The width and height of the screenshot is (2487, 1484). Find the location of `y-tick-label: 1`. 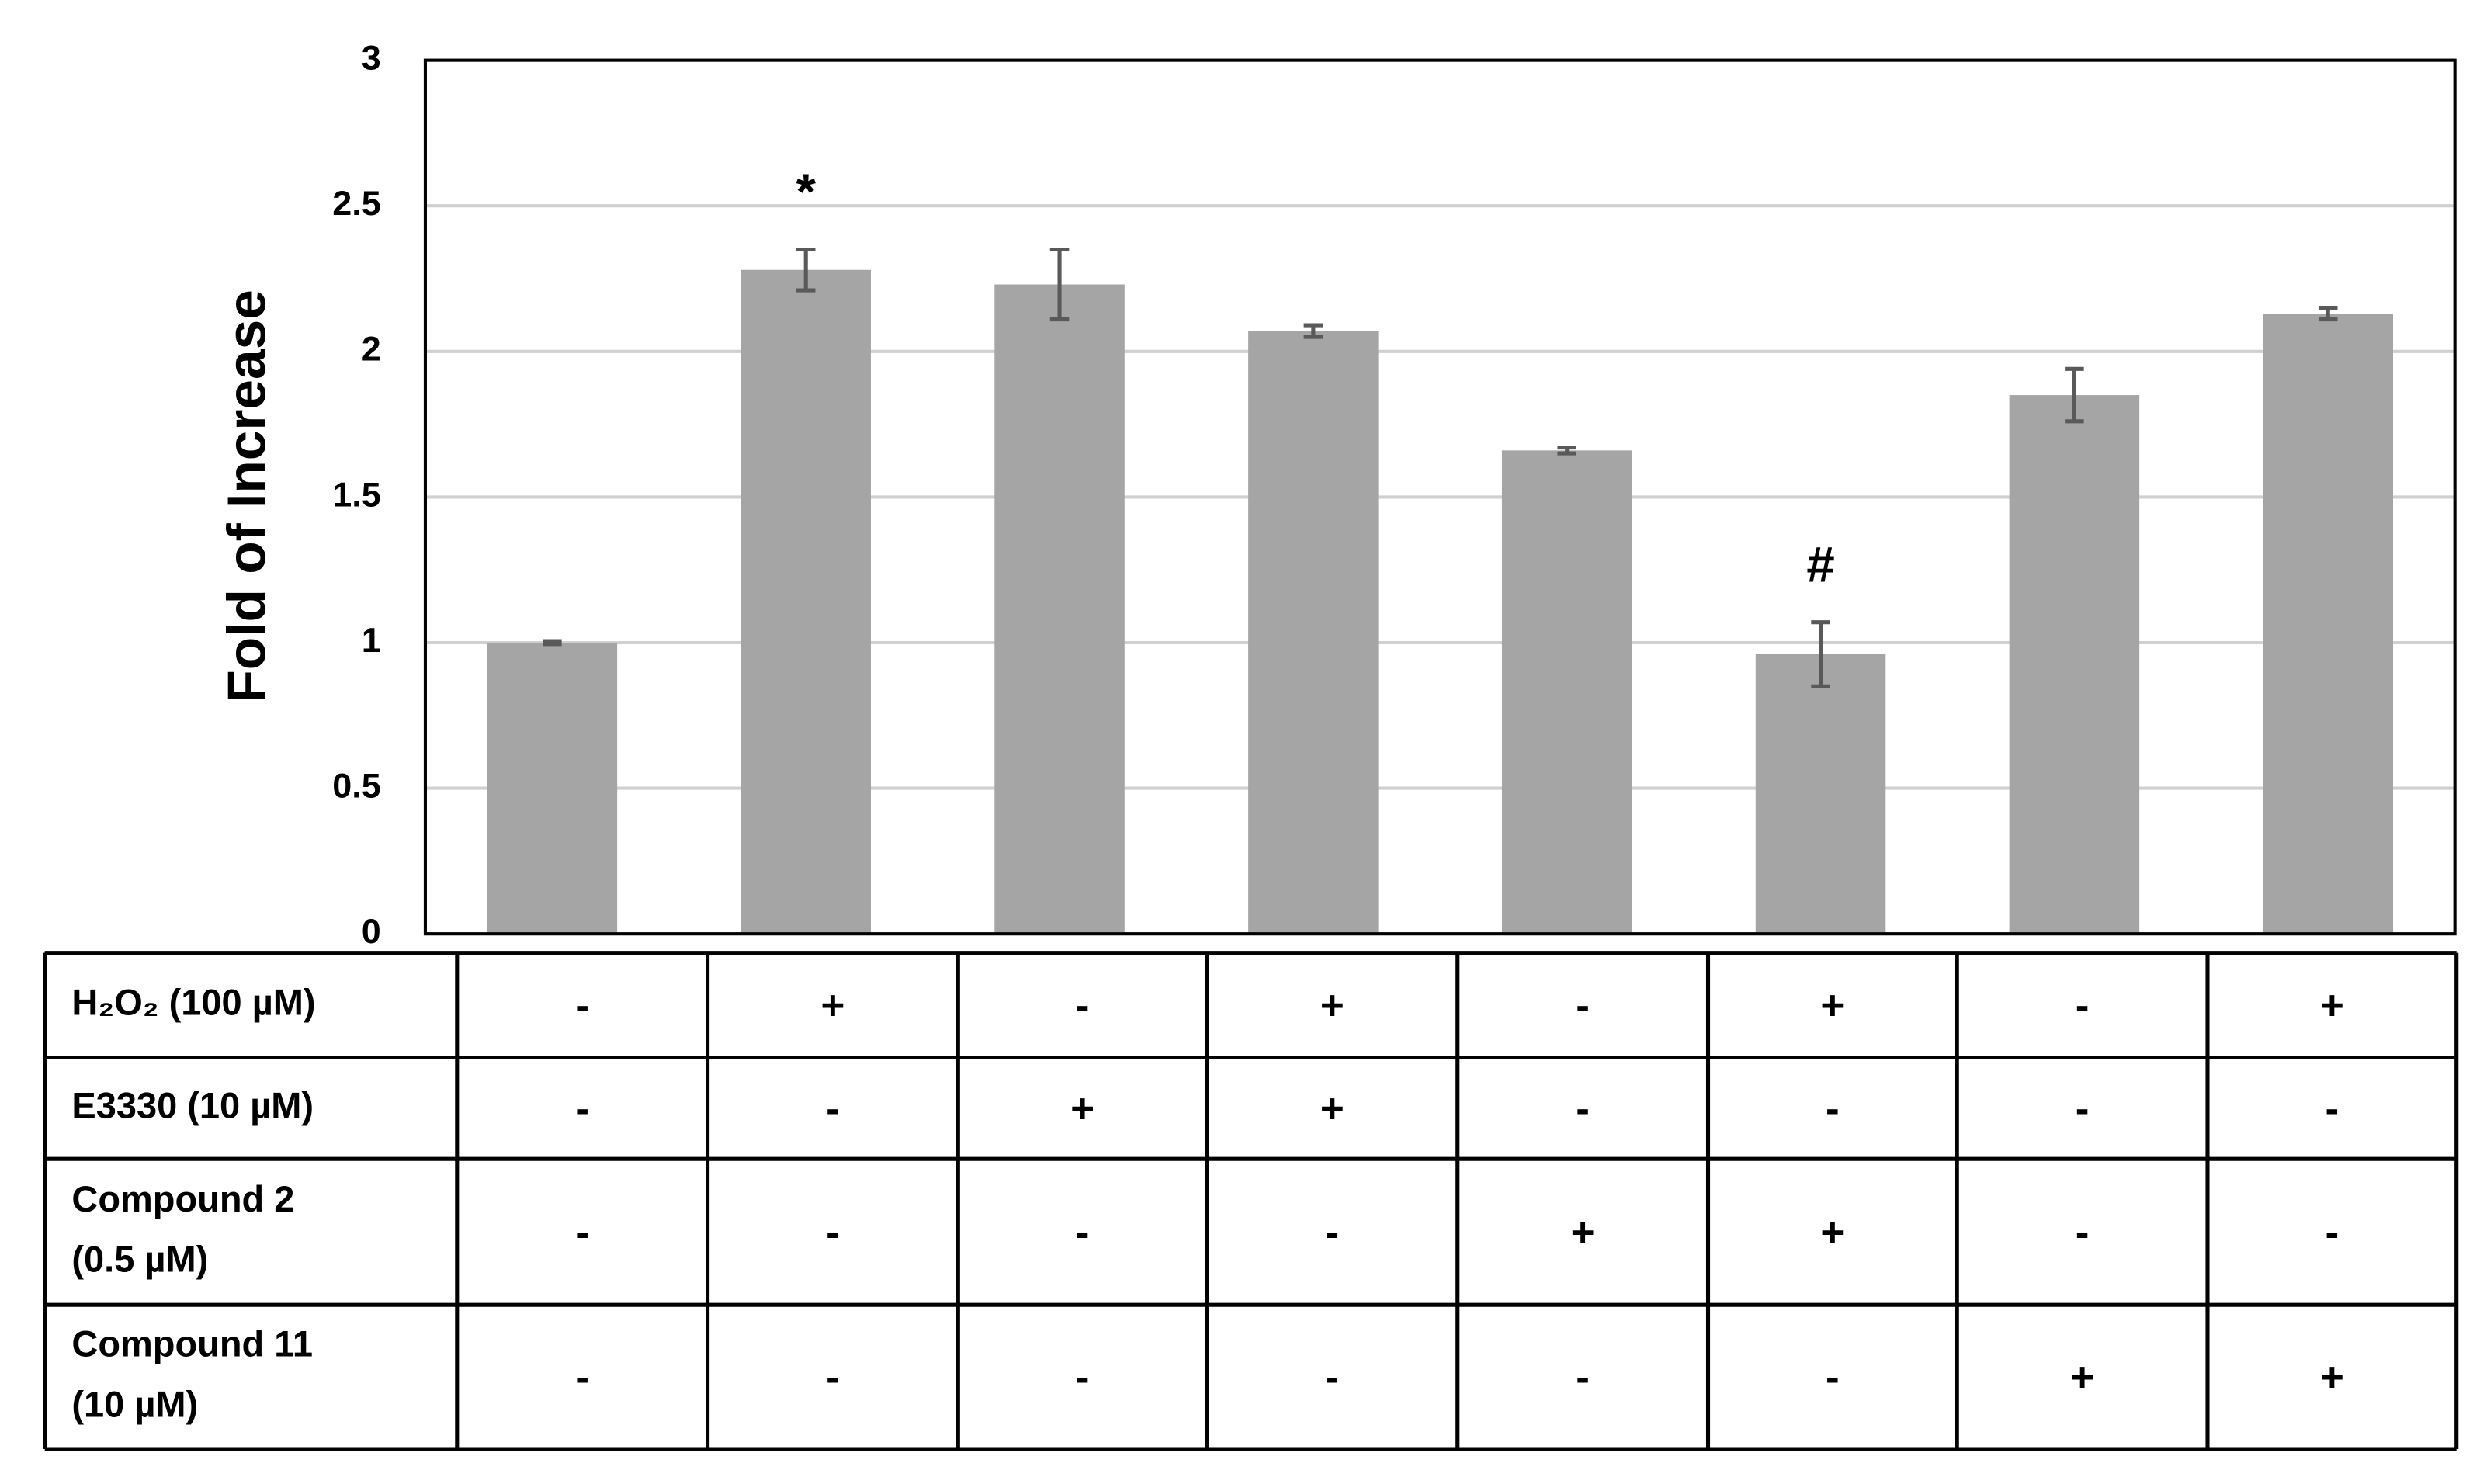

y-tick-label: 1 is located at coordinates (371, 640).